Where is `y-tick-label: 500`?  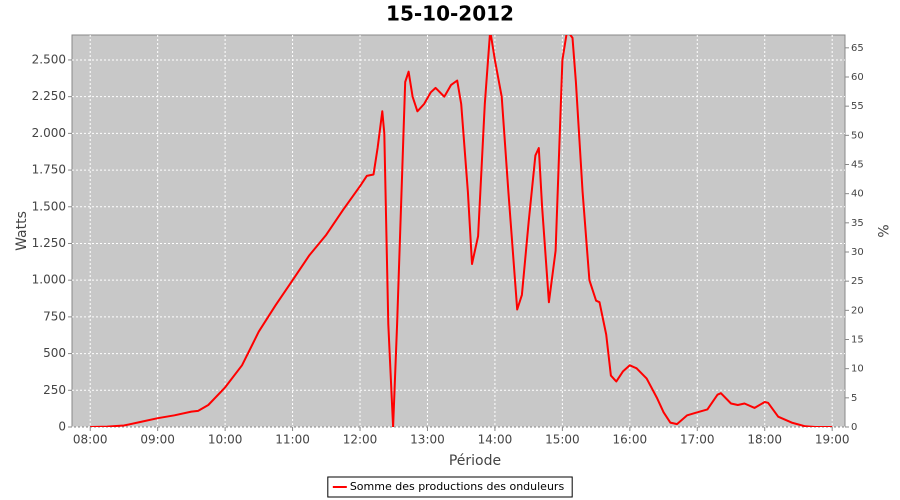
y-tick-label: 500 is located at coordinates (54, 353).